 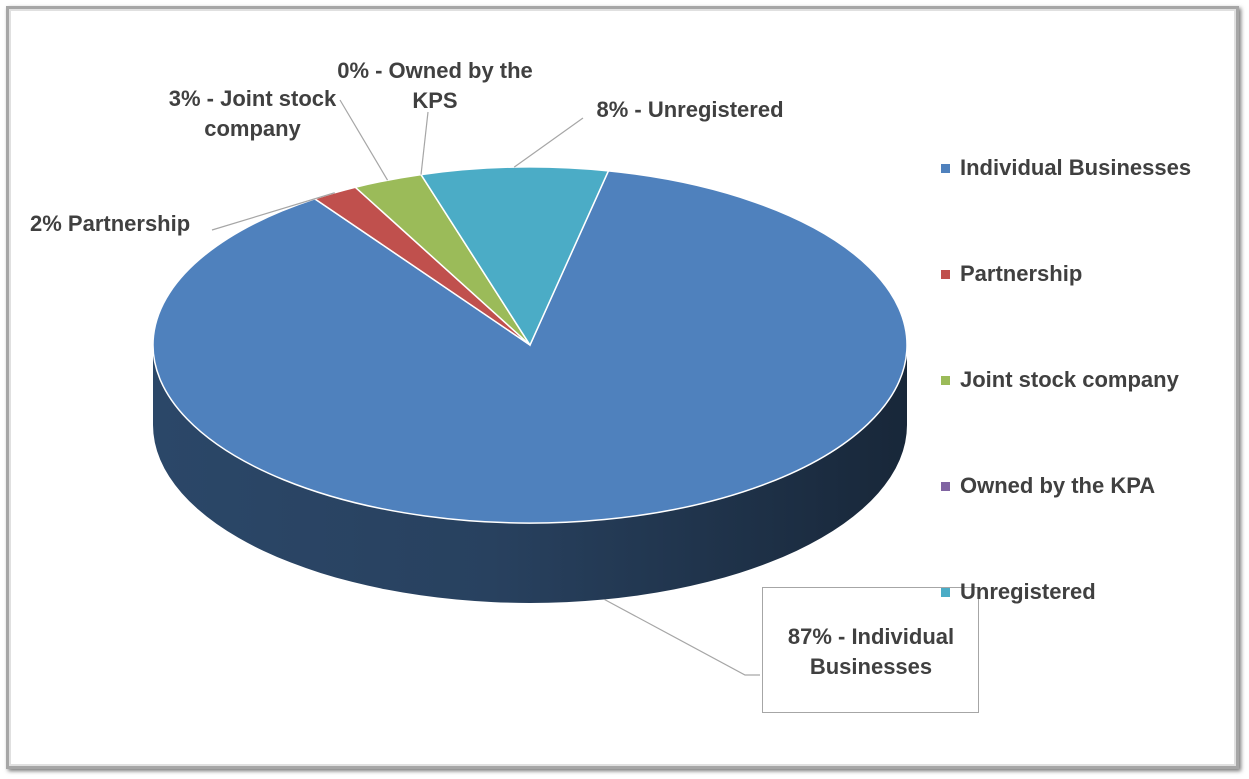 What do you see at coordinates (1069, 379) in the screenshot?
I see `legend-label: Joint stock company` at bounding box center [1069, 379].